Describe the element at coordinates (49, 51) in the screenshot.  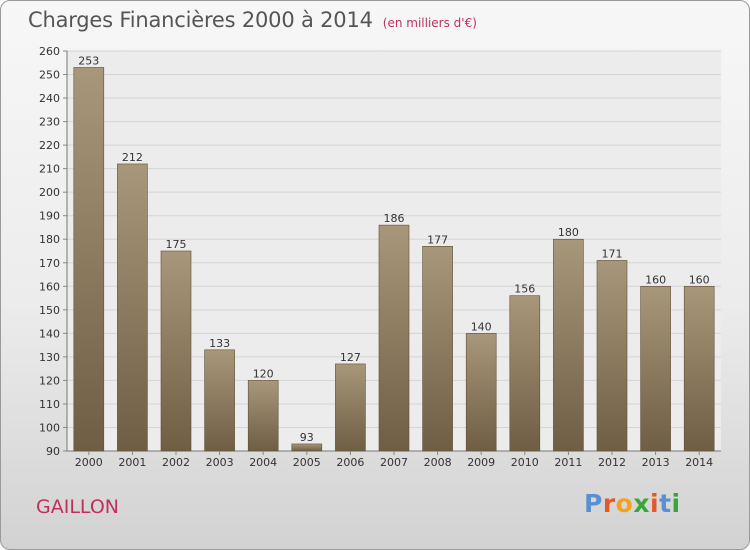
I see `y-tick-label: 260` at that location.